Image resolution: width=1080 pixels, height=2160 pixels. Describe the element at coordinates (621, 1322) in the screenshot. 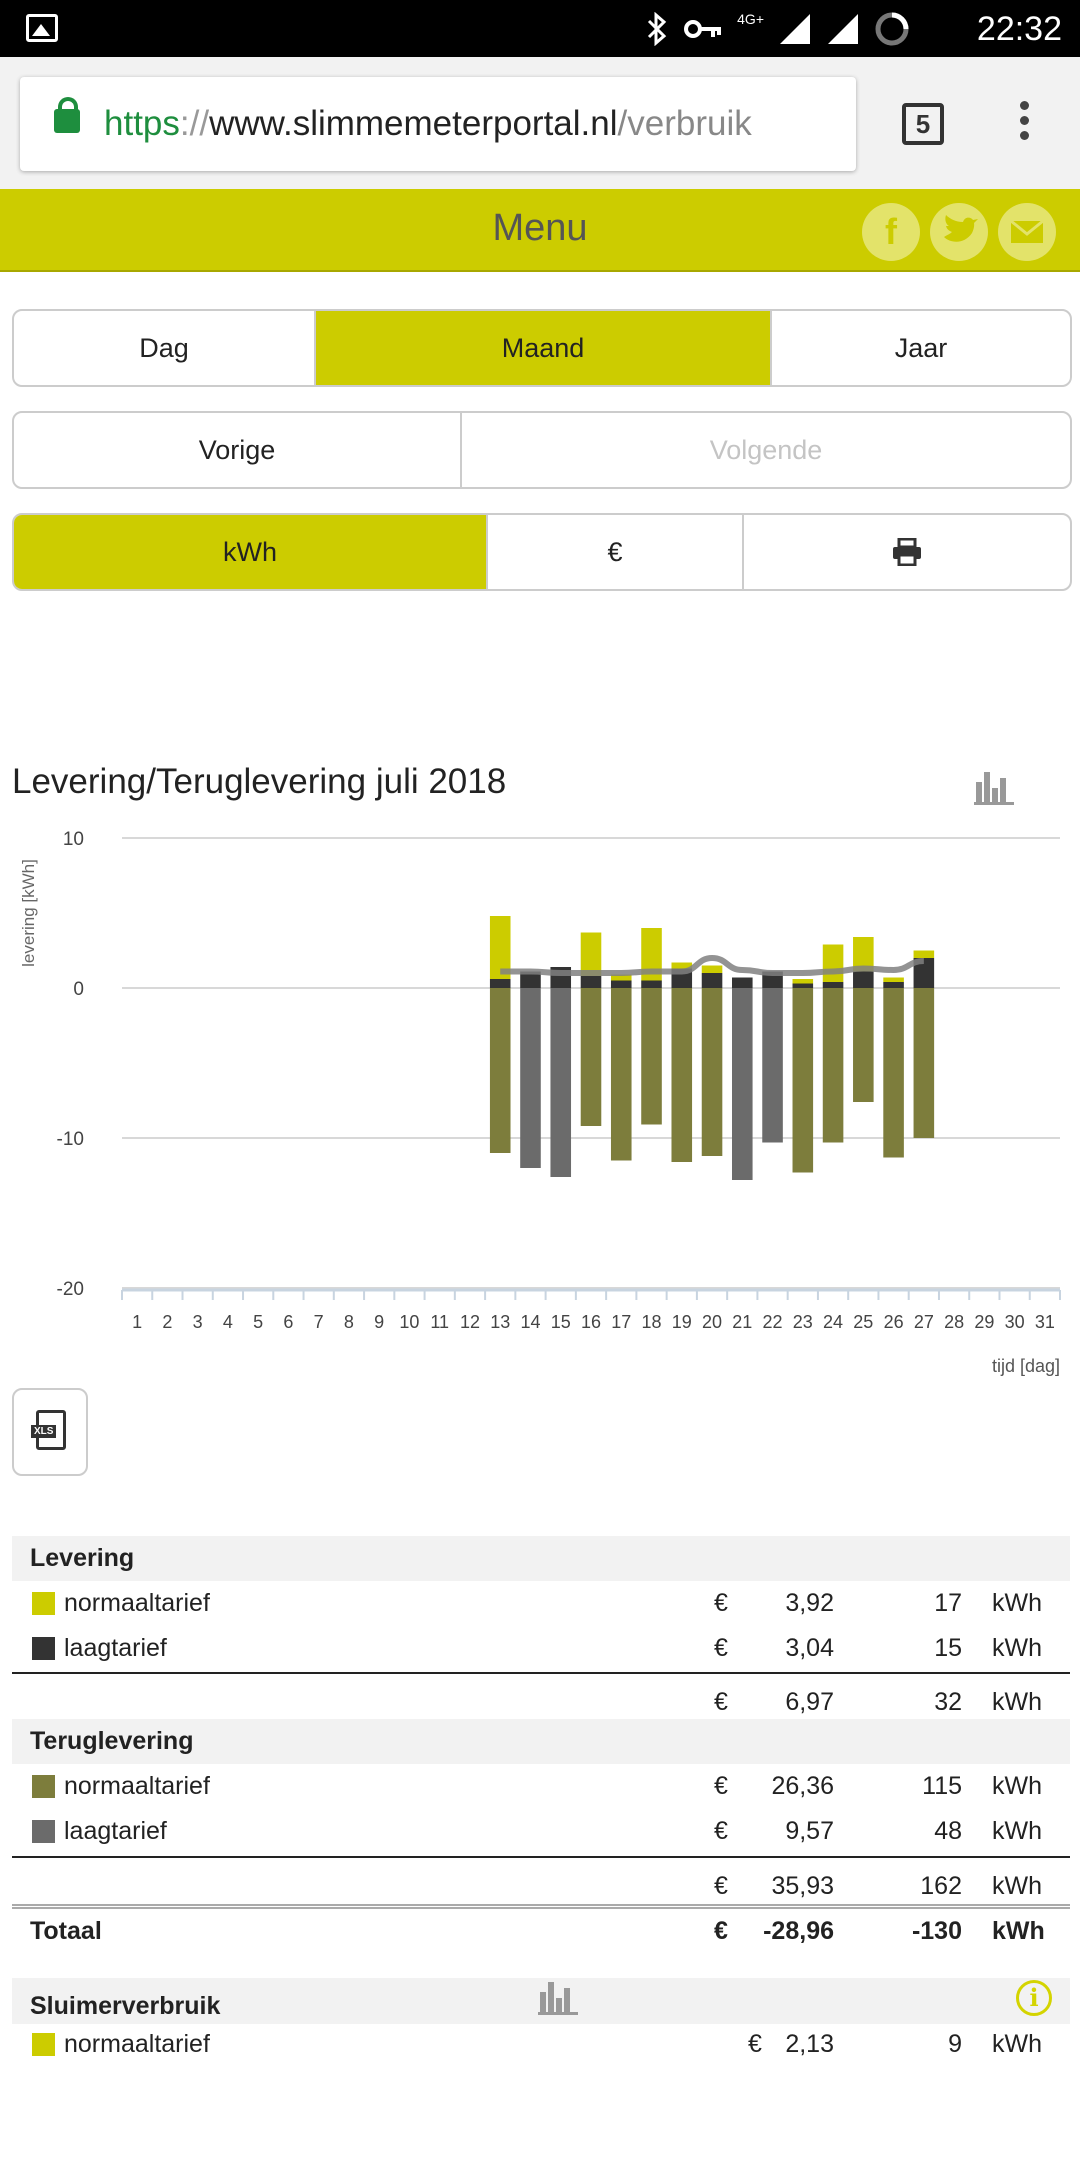

I see `x-tick-label: 17` at that location.